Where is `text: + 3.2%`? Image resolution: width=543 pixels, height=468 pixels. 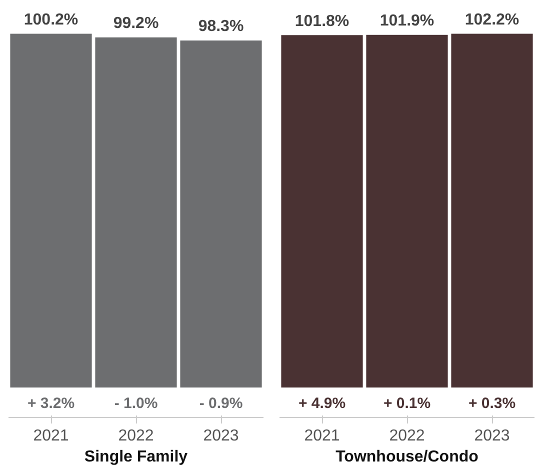
text: + 3.2% is located at coordinates (51, 403).